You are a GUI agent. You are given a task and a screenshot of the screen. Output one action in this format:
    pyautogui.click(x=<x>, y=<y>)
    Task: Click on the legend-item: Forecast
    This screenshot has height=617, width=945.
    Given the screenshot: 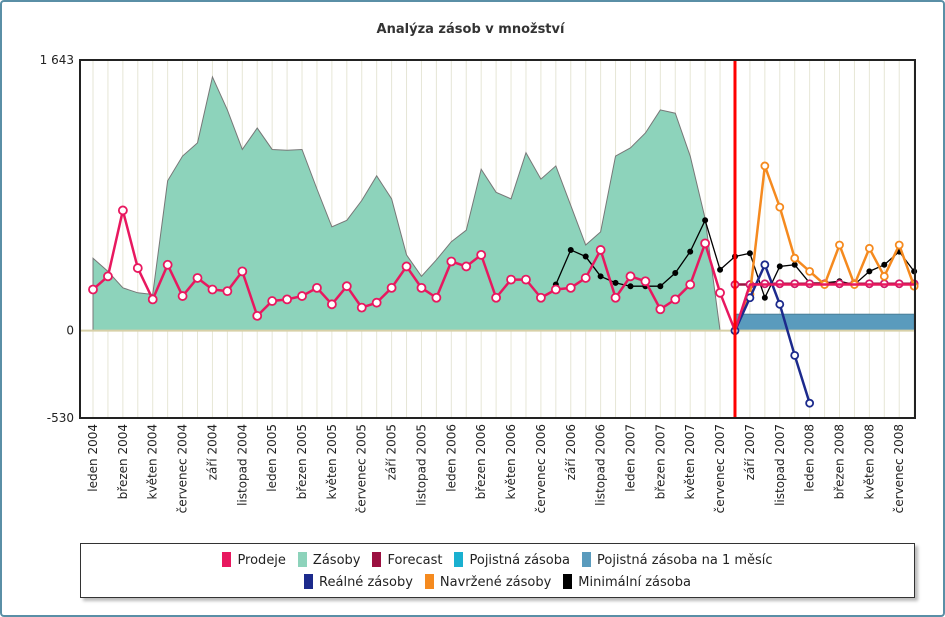 What is the action you would take?
    pyautogui.click(x=407, y=560)
    